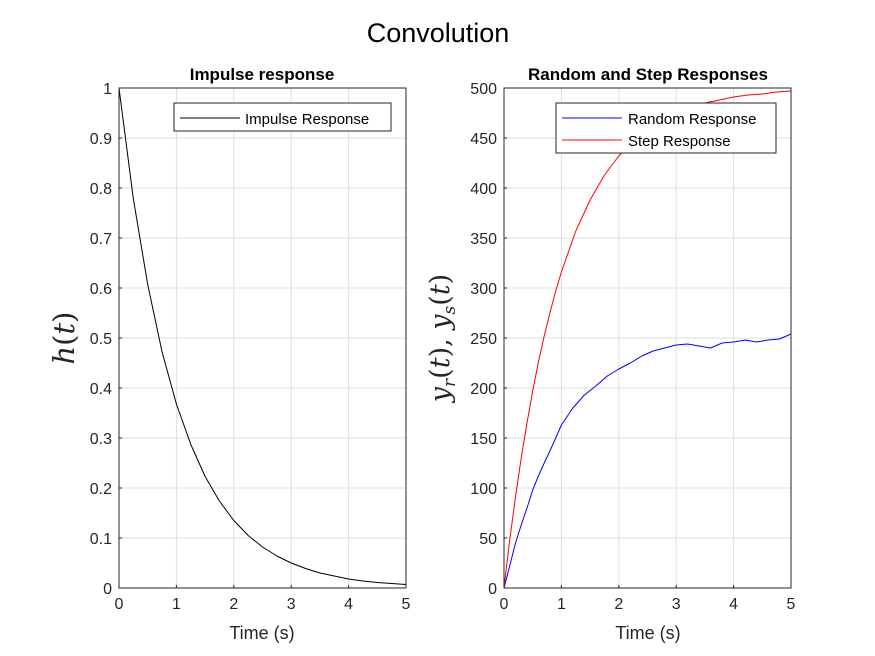  I want to click on y-tick-label: 0.3, so click(101, 439).